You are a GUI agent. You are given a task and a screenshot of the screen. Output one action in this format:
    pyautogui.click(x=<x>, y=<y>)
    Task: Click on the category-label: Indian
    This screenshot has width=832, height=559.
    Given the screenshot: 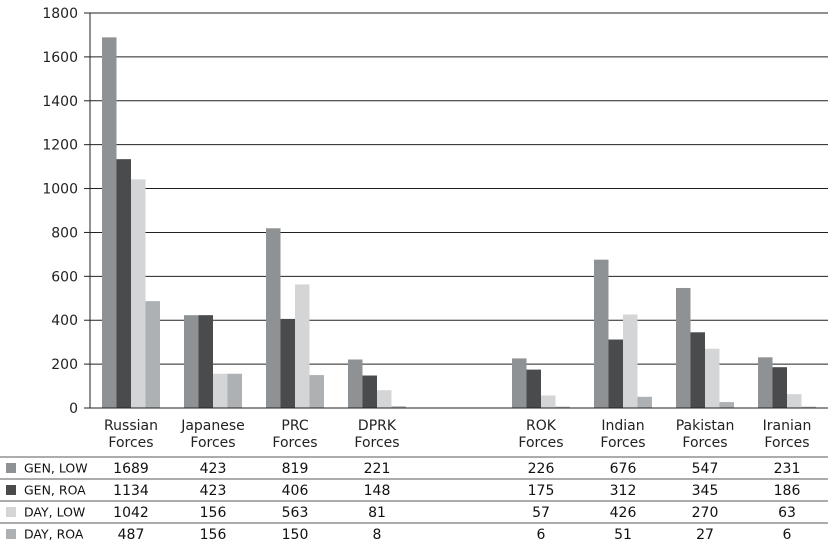 What is the action you would take?
    pyautogui.click(x=622, y=426)
    